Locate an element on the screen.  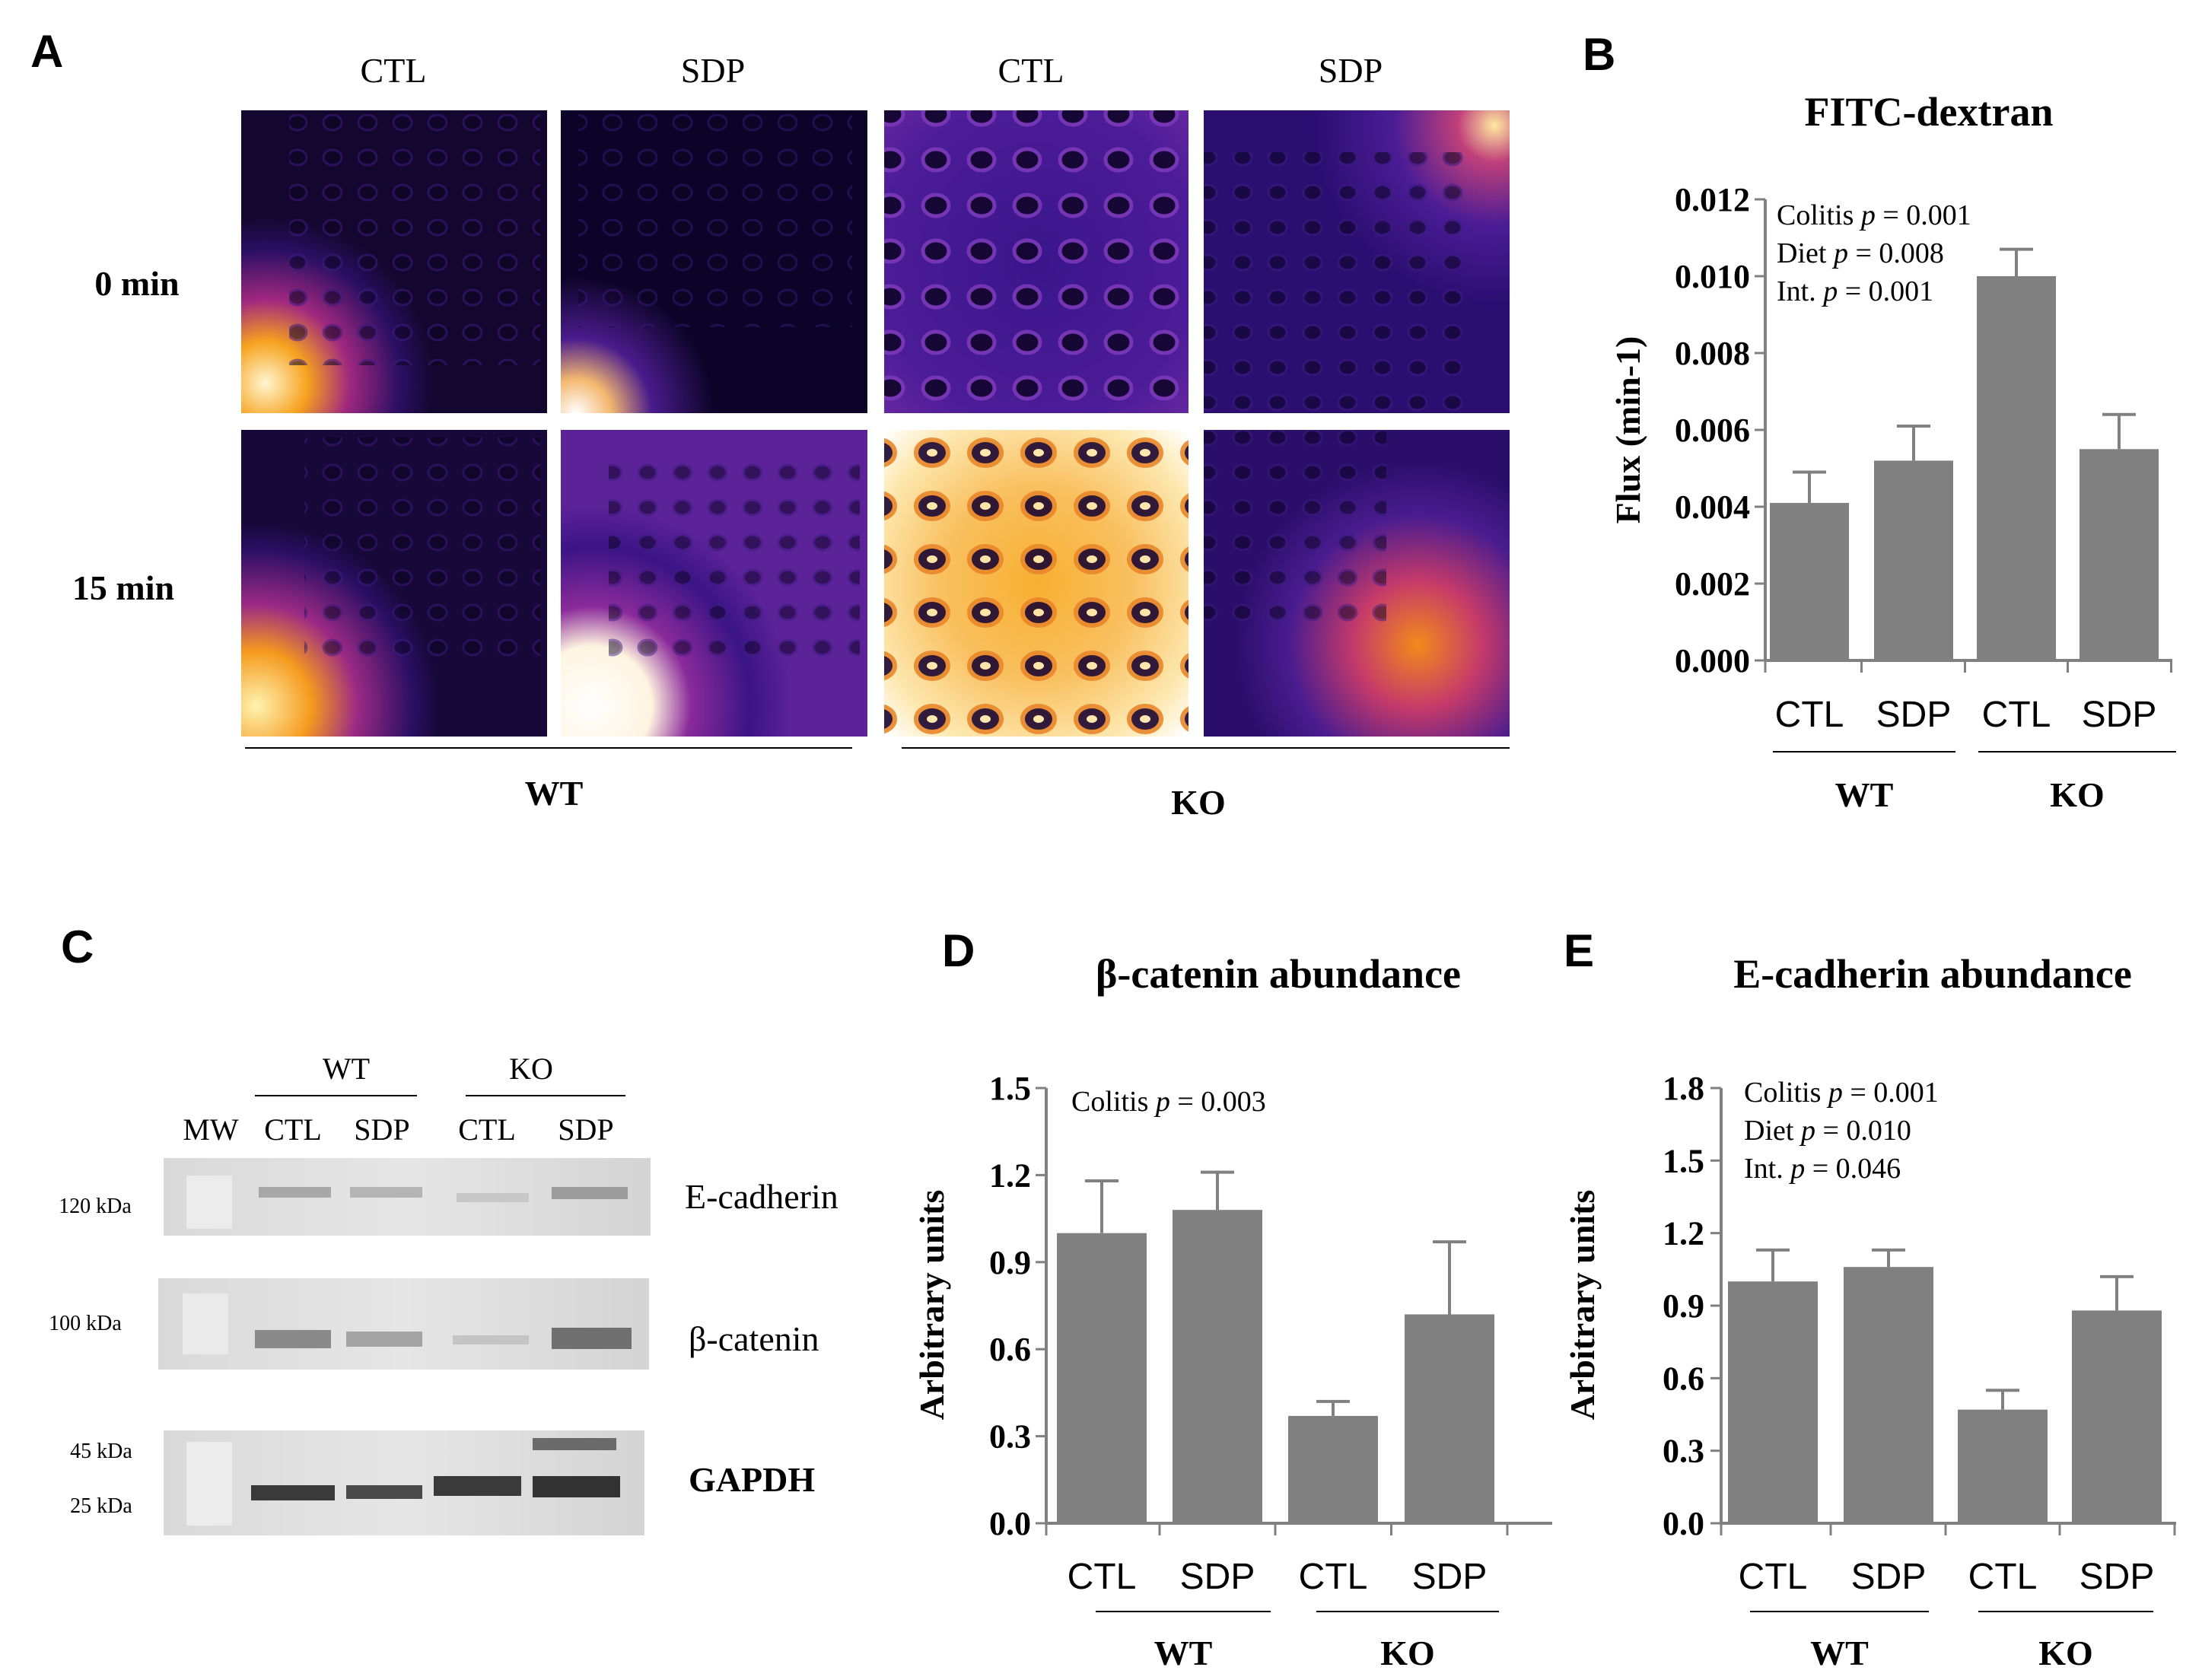
chart-e-y-tick-label: 1.5 is located at coordinates (1683, 1161).